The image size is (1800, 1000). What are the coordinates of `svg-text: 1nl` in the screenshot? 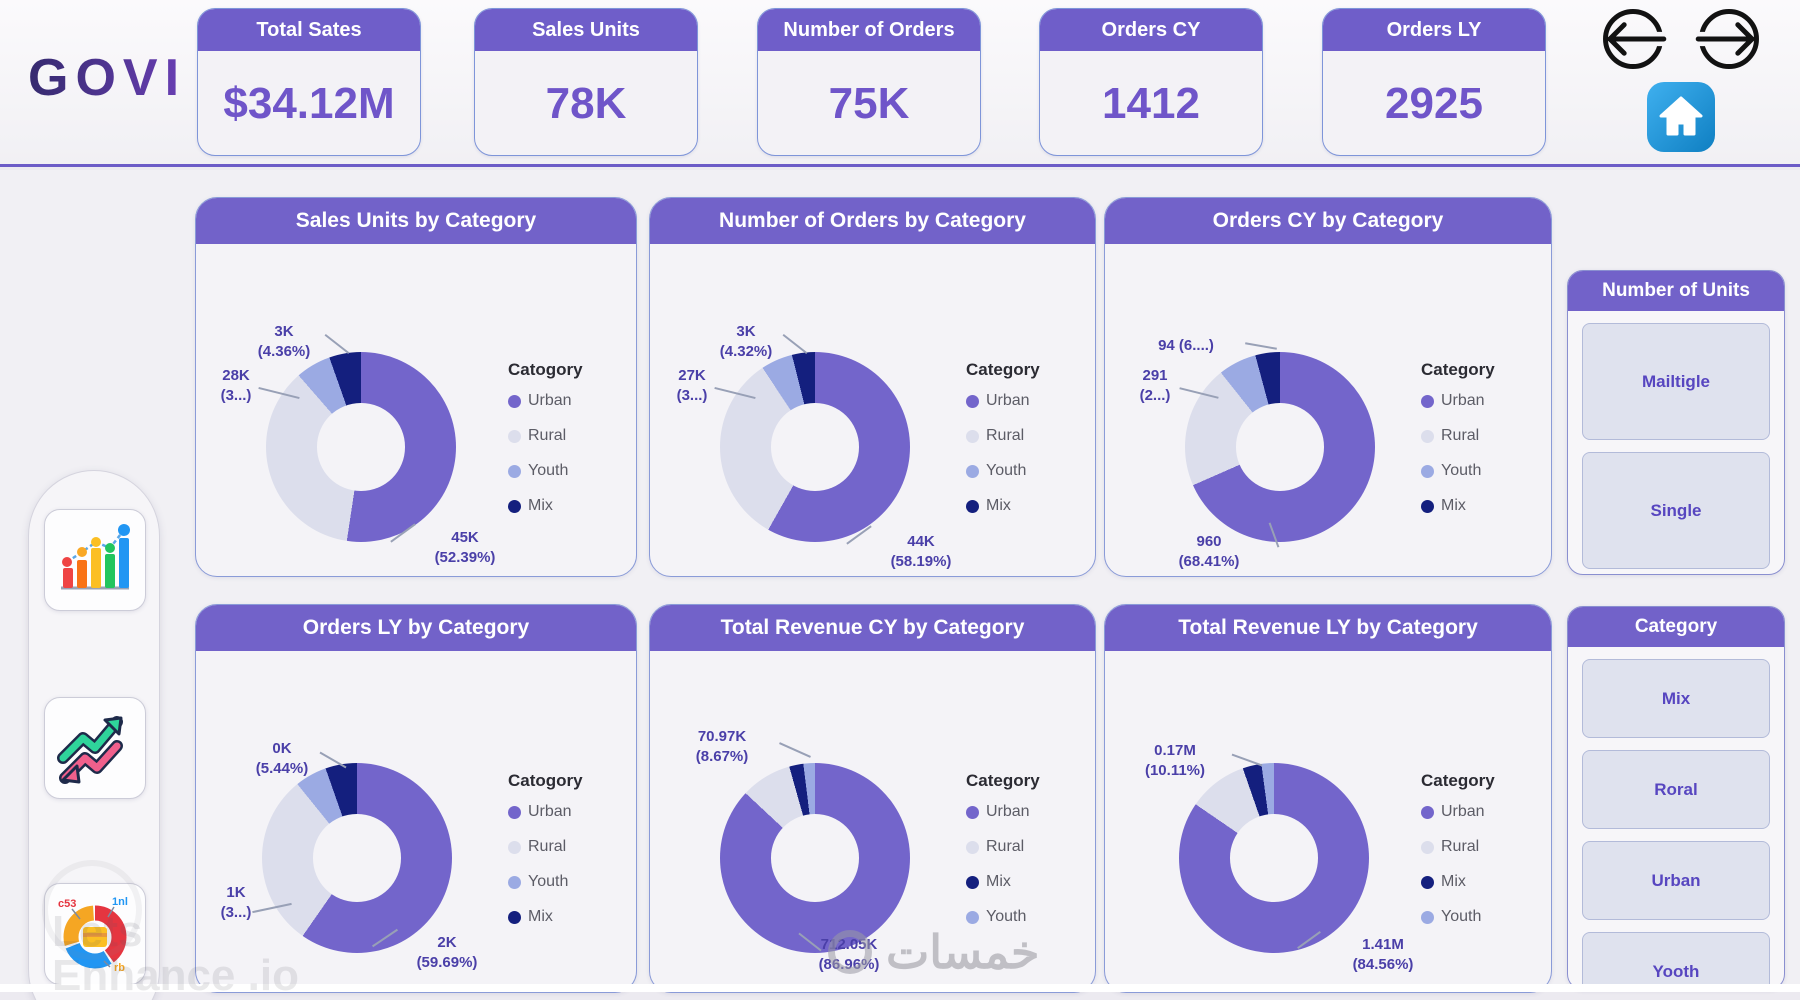 It's located at (120, 902).